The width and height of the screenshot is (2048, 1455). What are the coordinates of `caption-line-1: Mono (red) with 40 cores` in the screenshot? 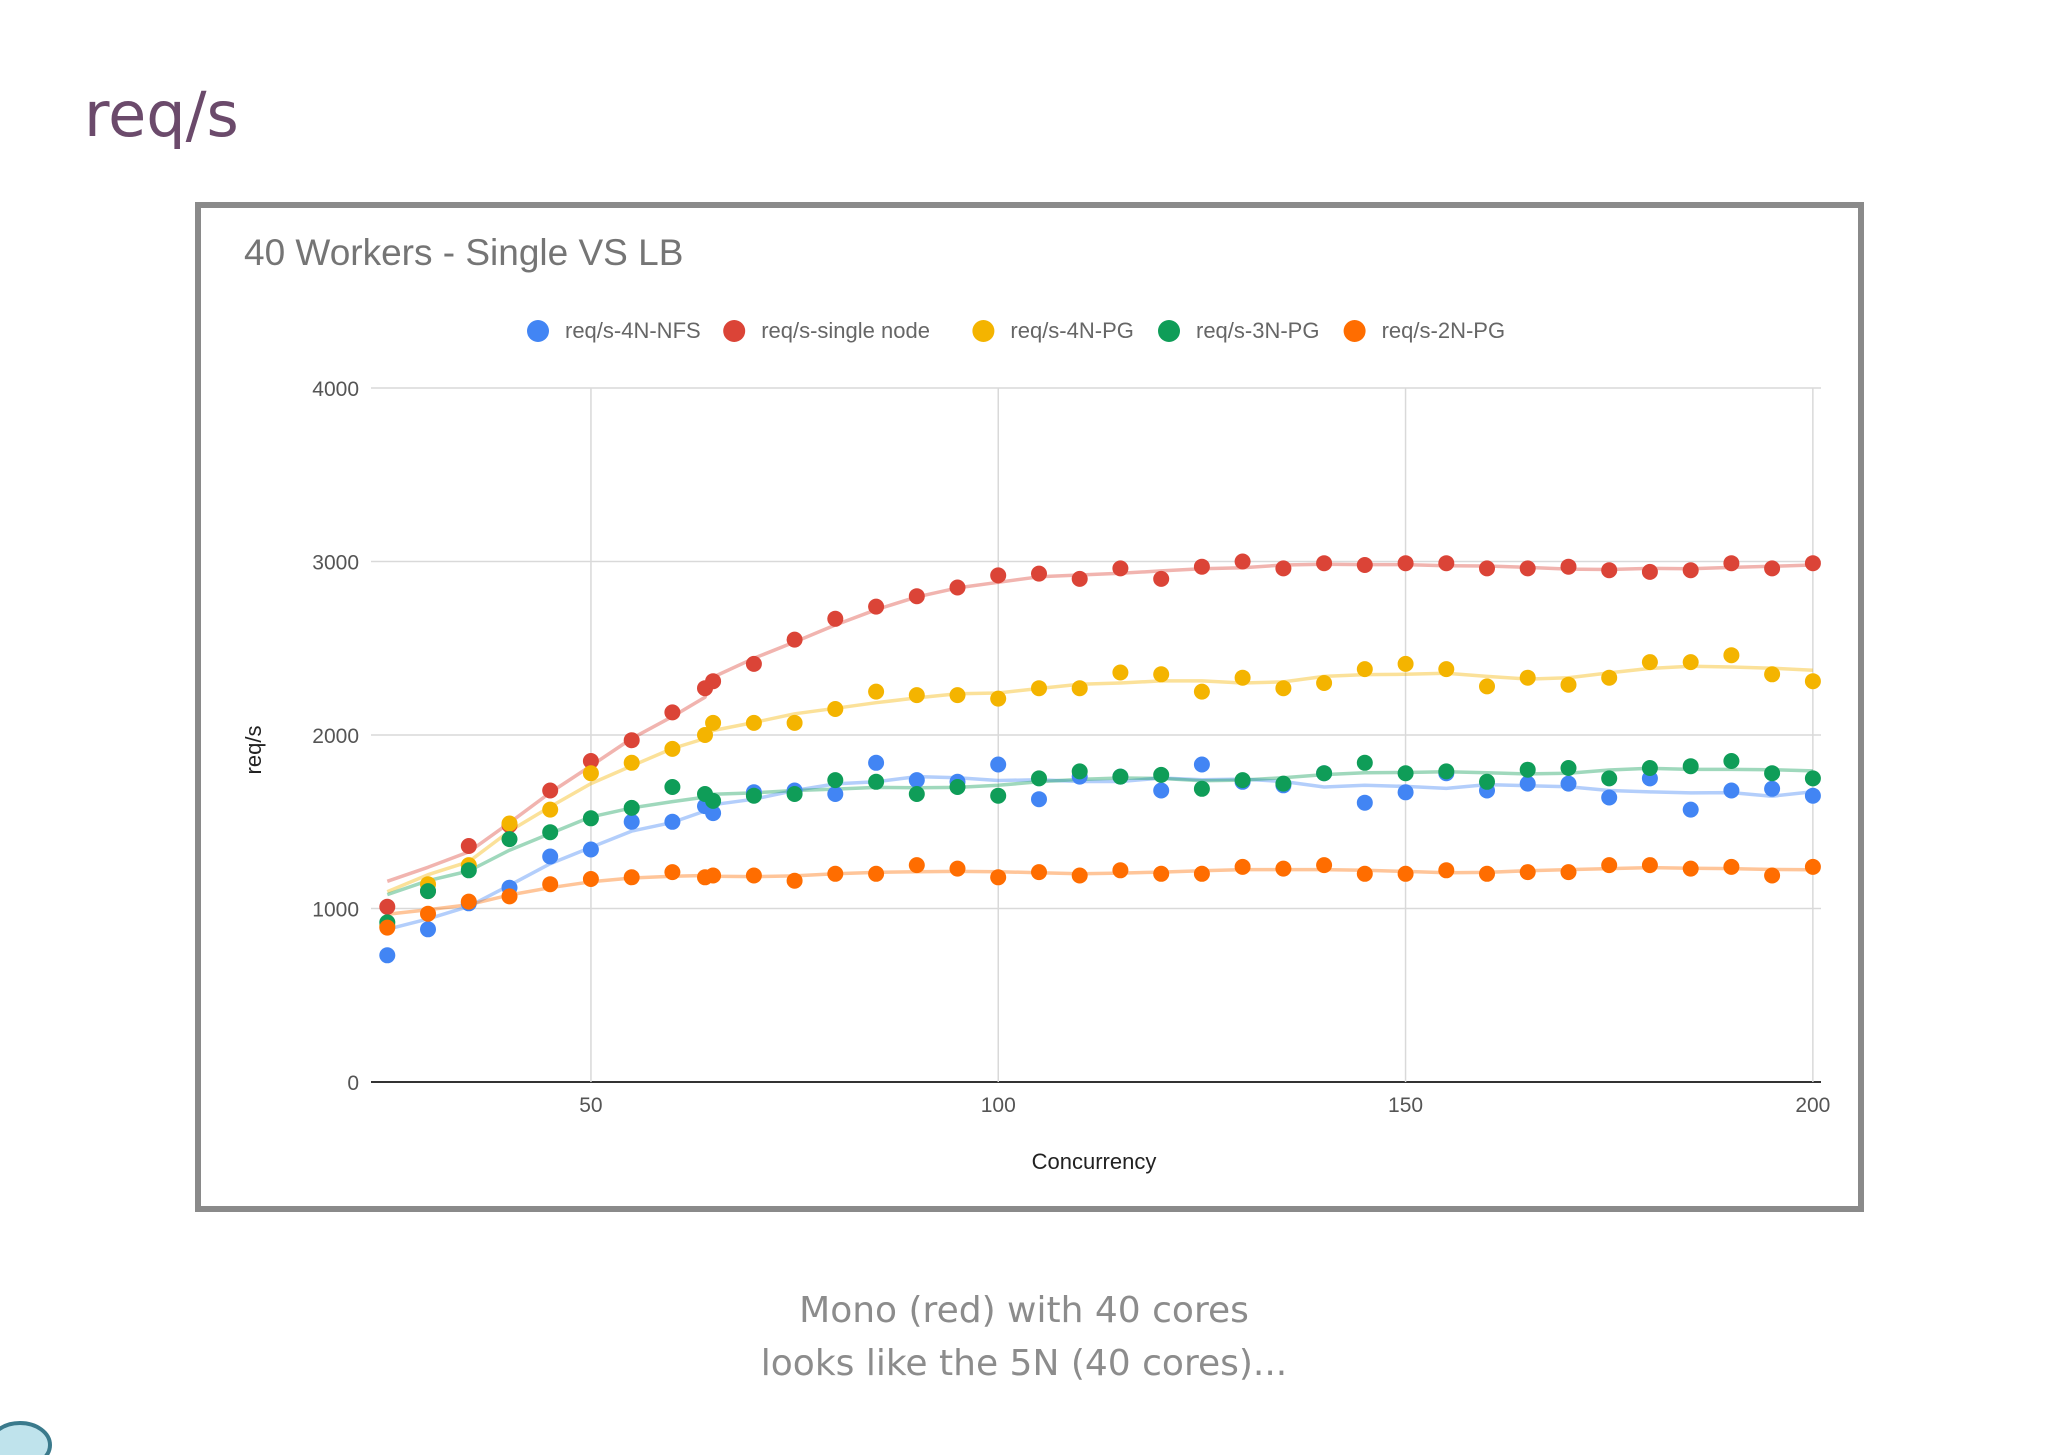 It's located at (1024, 1310).